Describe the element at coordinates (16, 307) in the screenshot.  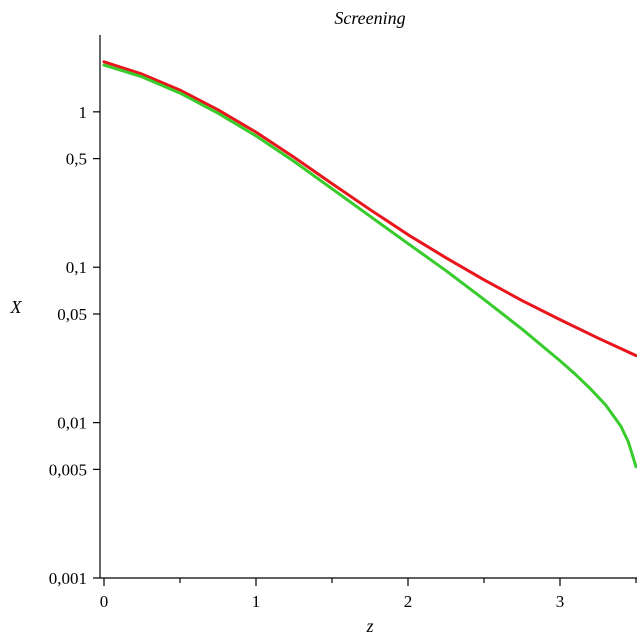
I see `y-axis-label: X` at that location.